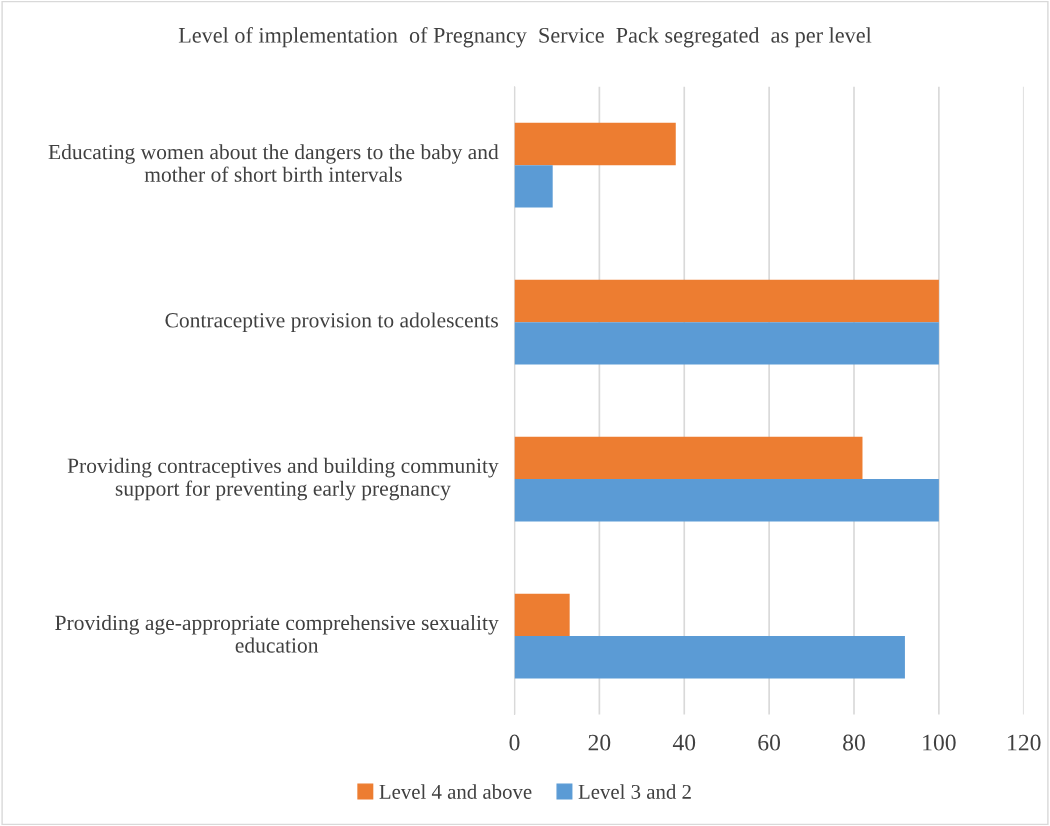 Image resolution: width=1050 pixels, height=826 pixels. Describe the element at coordinates (939, 742) in the screenshot. I see `x-tick-label: 100` at that location.